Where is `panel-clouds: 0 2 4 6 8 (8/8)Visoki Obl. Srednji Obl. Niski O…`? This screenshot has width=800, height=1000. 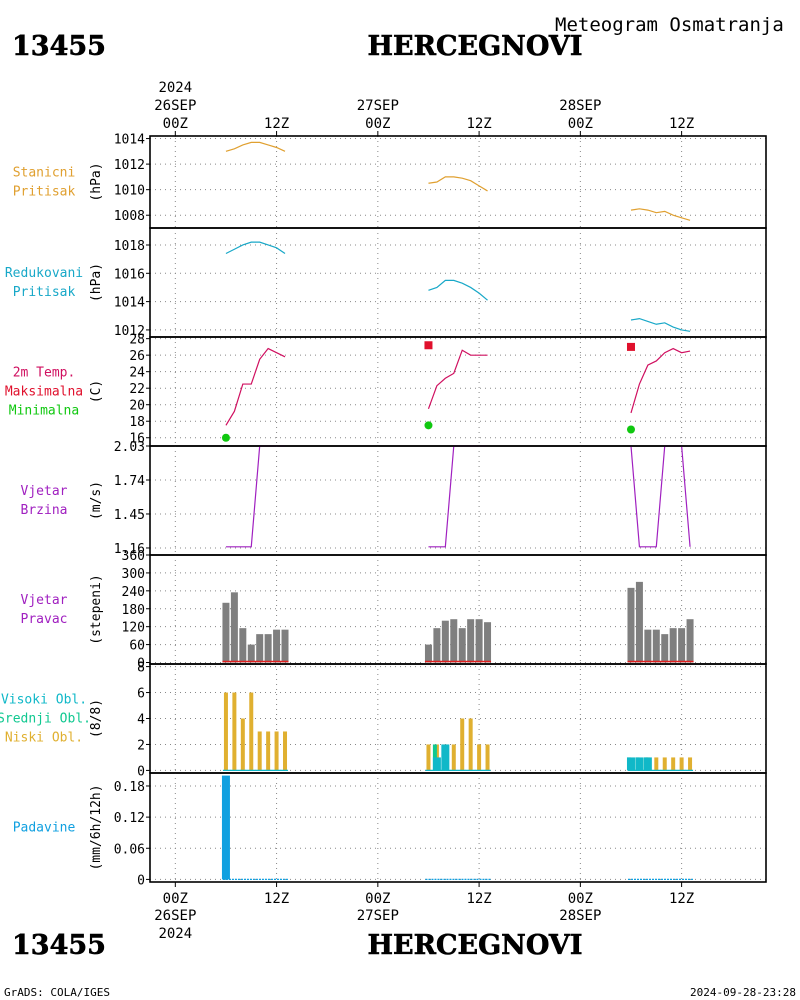
panel-clouds: 0 2 4 6 8 (8/8)Visoki Obl. Srednji Obl. Niski O… is located at coordinates (383, 720).